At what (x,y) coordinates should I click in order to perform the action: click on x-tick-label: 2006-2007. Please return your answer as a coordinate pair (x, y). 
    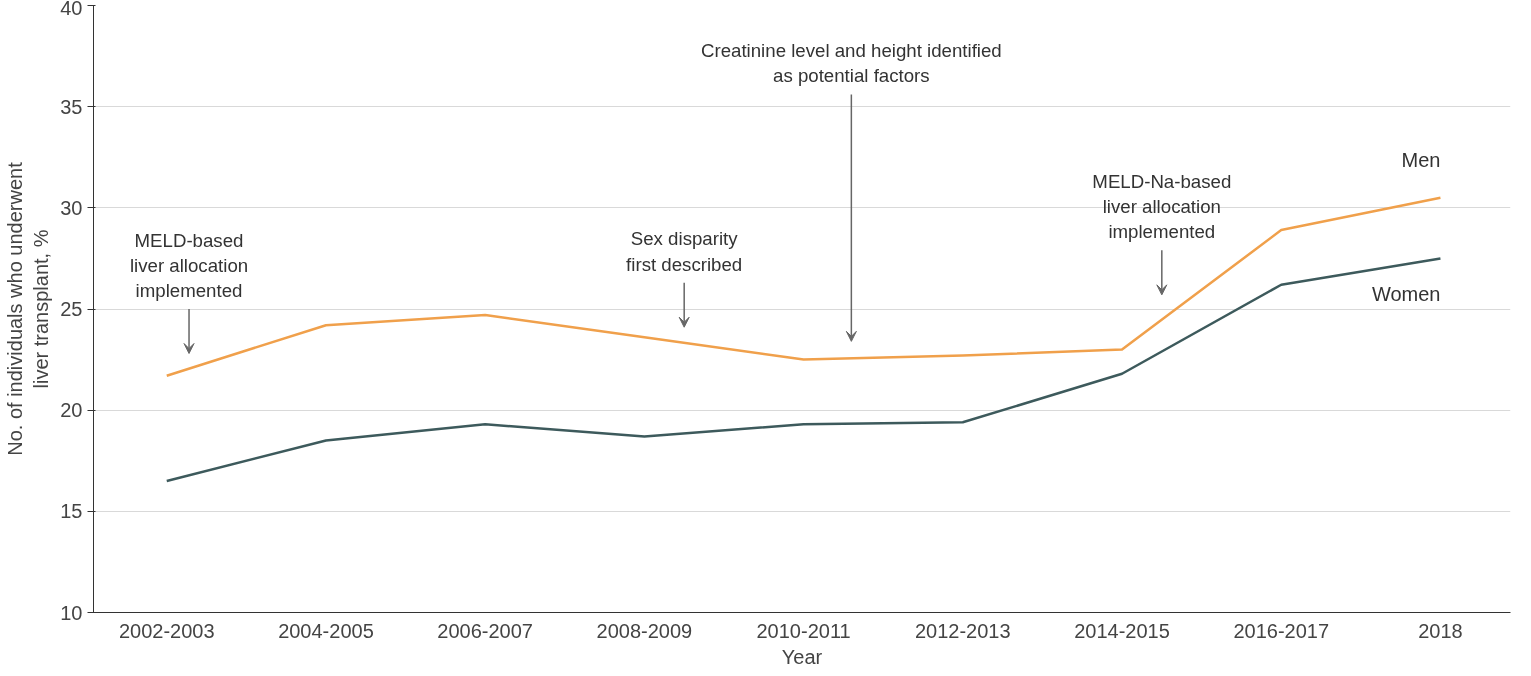
    Looking at the image, I should click on (485, 630).